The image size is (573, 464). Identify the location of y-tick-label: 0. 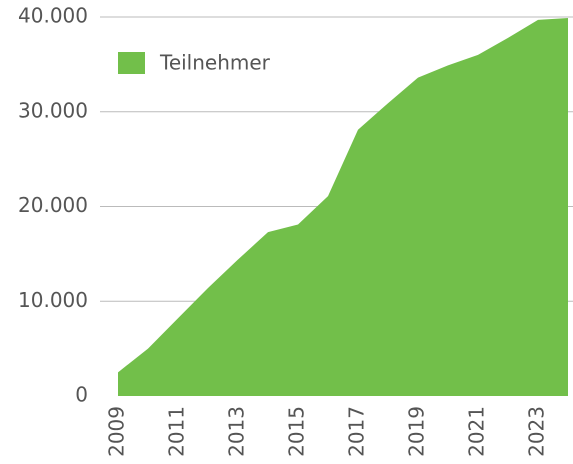
(81, 395).